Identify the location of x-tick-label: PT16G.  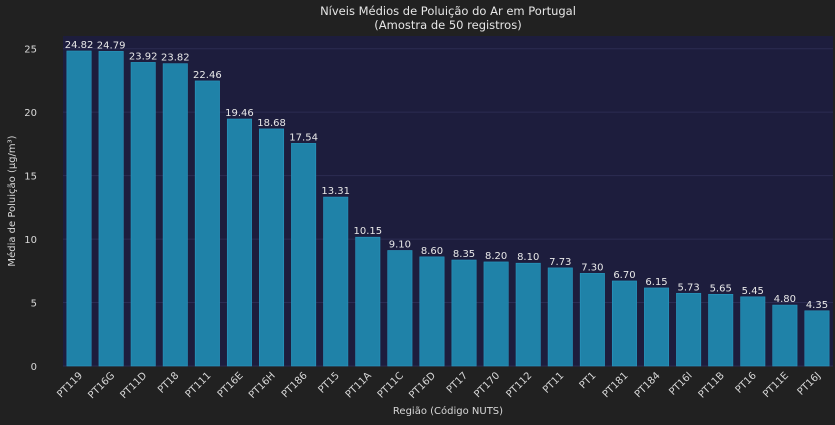
(101, 385).